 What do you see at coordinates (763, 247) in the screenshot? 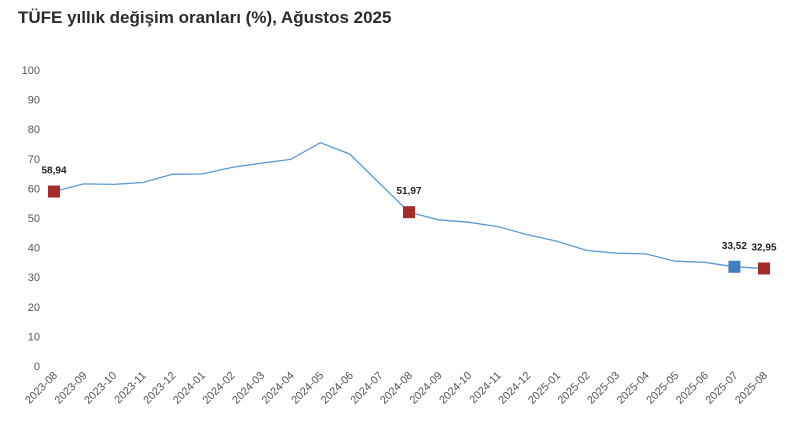
I see `data-label: 32,95` at bounding box center [763, 247].